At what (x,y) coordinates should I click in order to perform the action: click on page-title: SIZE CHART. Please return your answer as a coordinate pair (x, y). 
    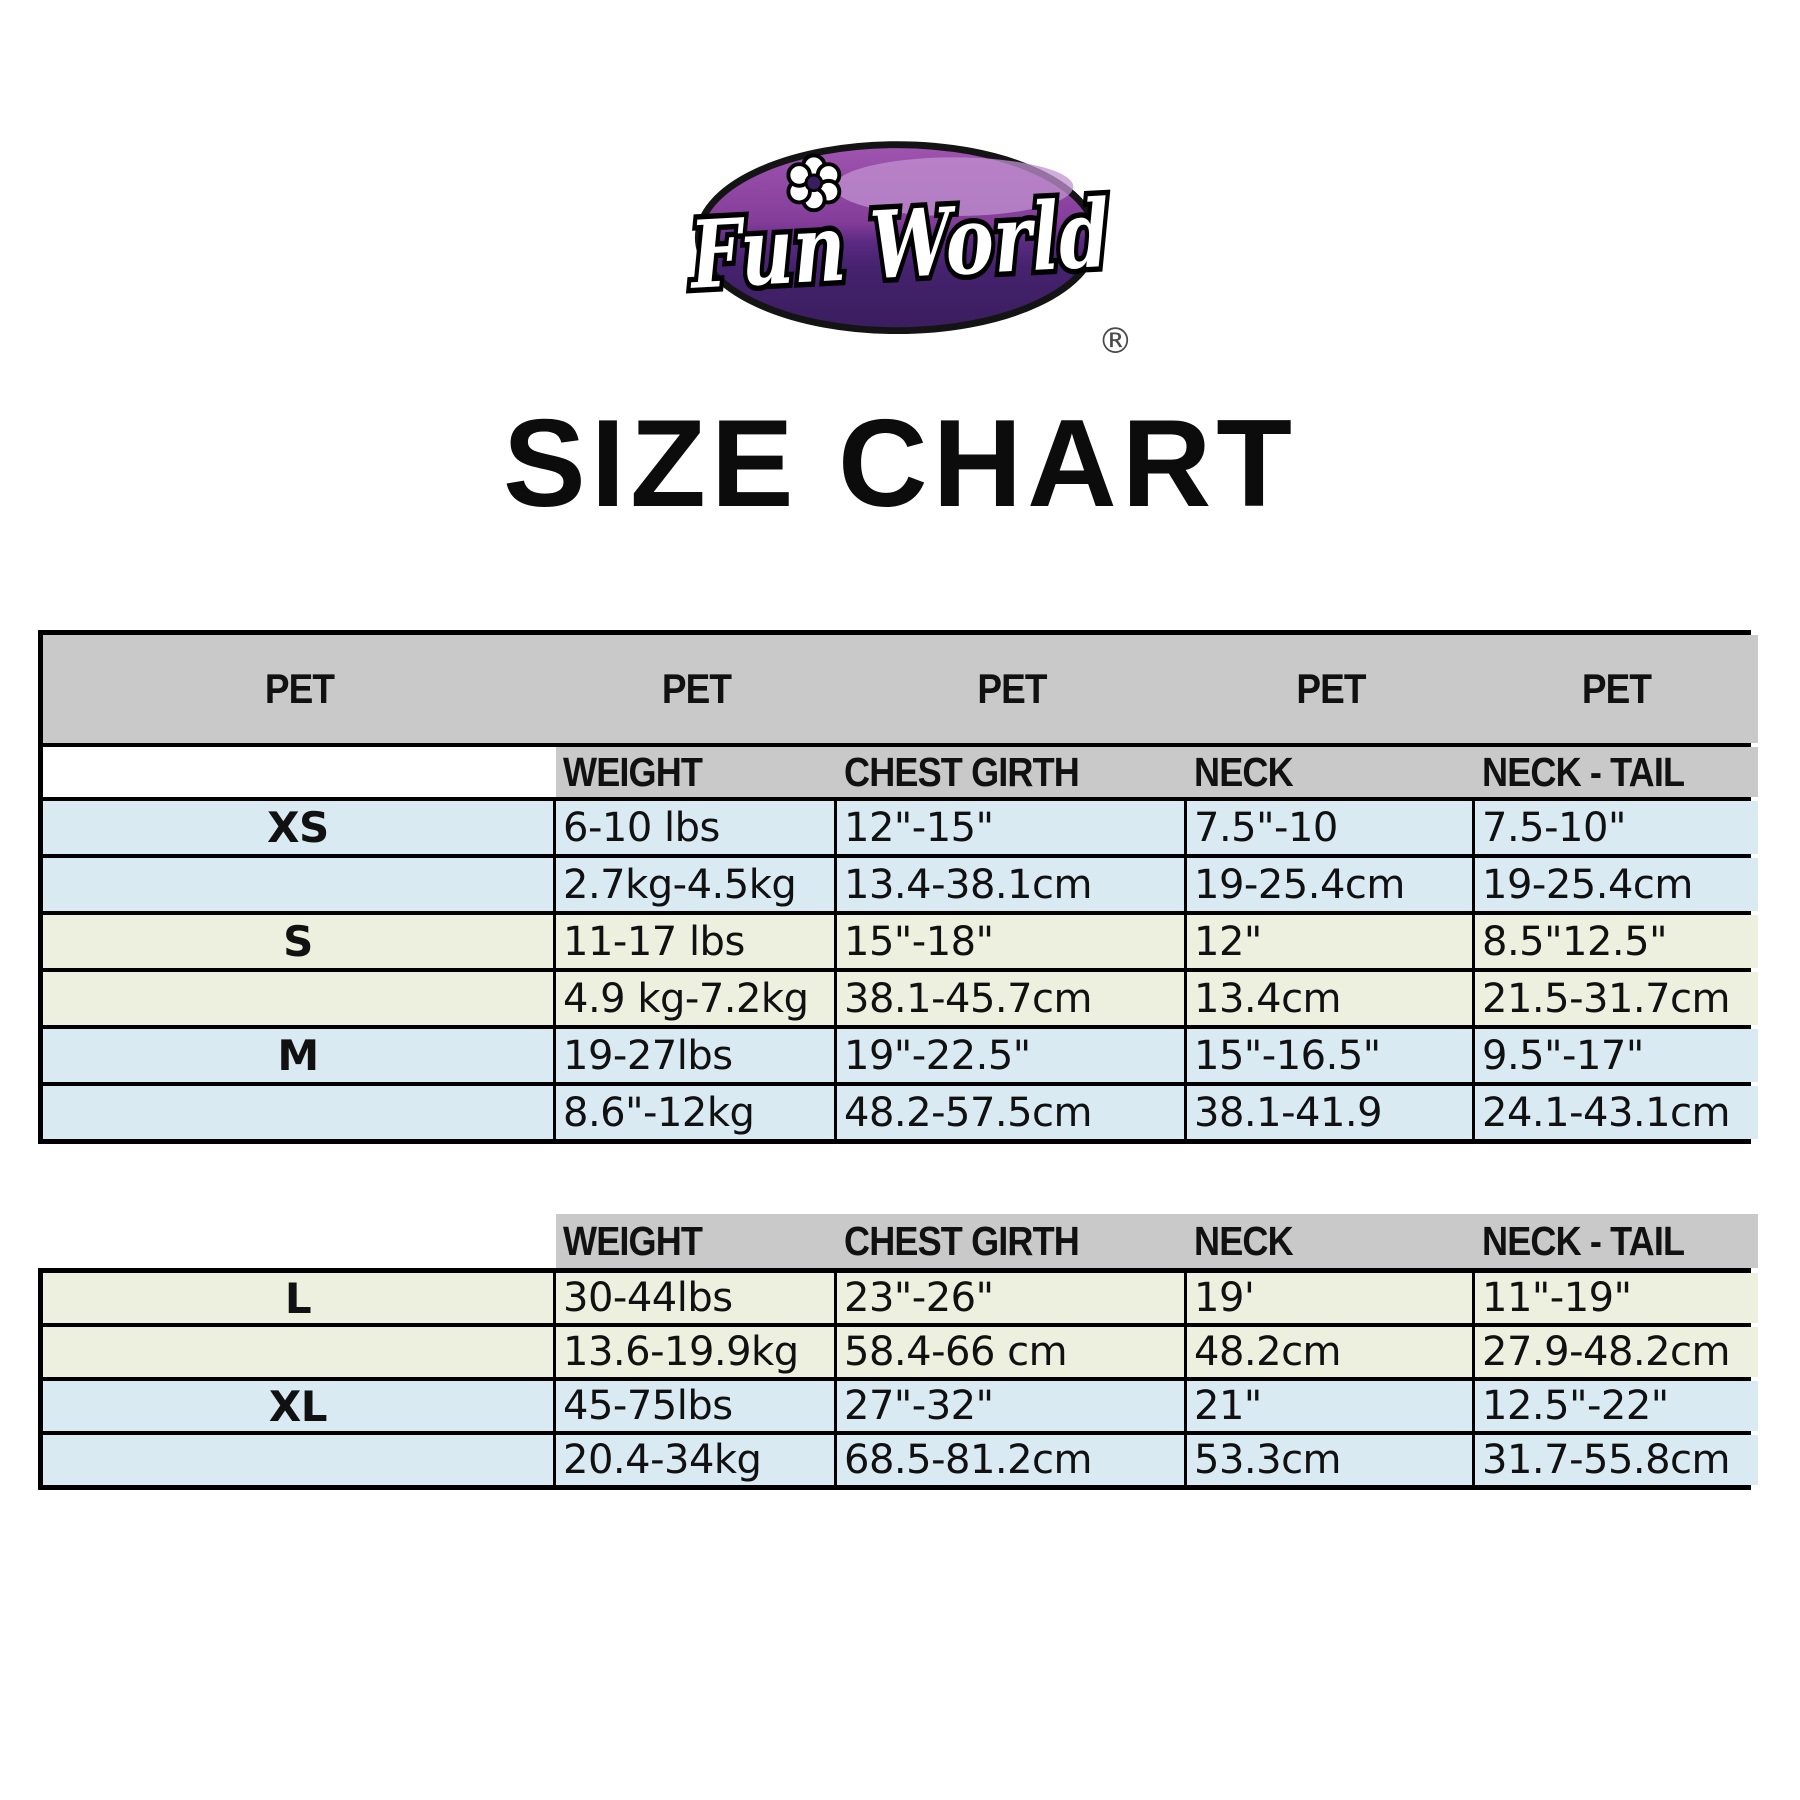
    Looking at the image, I should click on (900, 464).